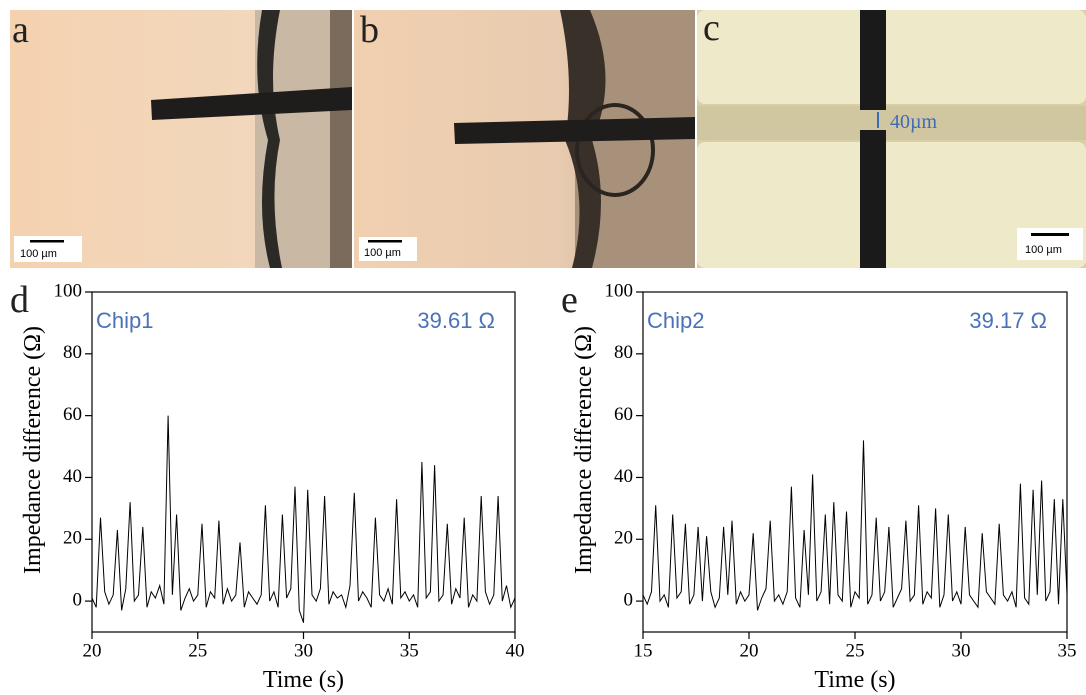 The height and width of the screenshot is (695, 1086). Describe the element at coordinates (569, 300) in the screenshot. I see `panel-label: e` at that location.